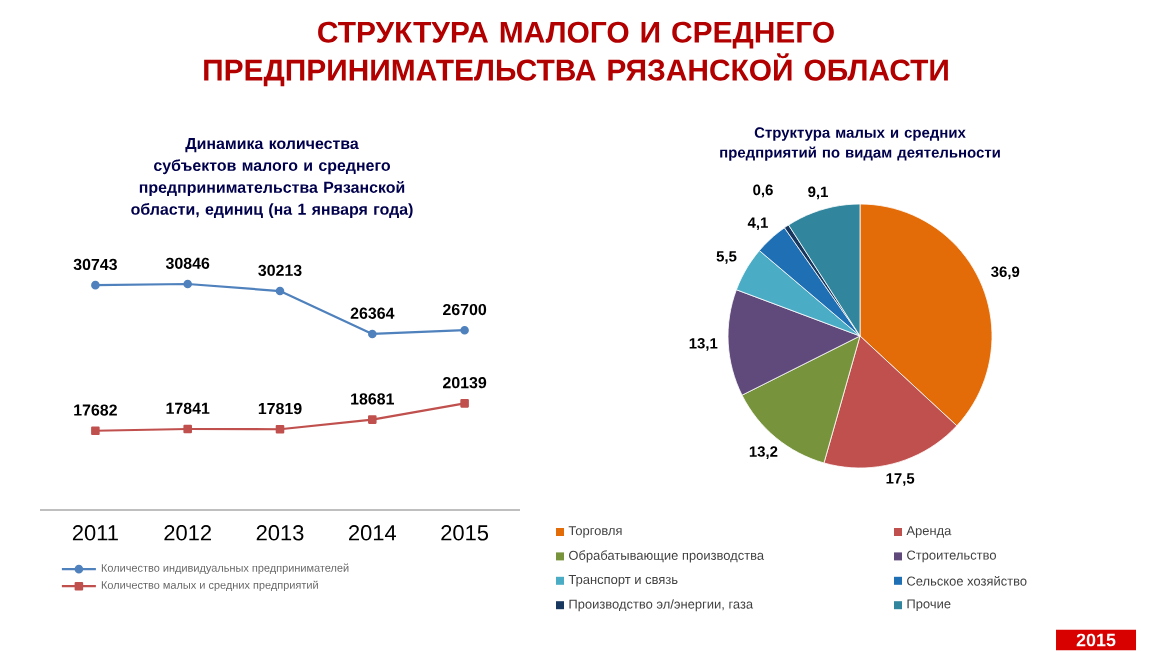  Describe the element at coordinates (1096, 640) in the screenshot. I see `text: 2015` at that location.